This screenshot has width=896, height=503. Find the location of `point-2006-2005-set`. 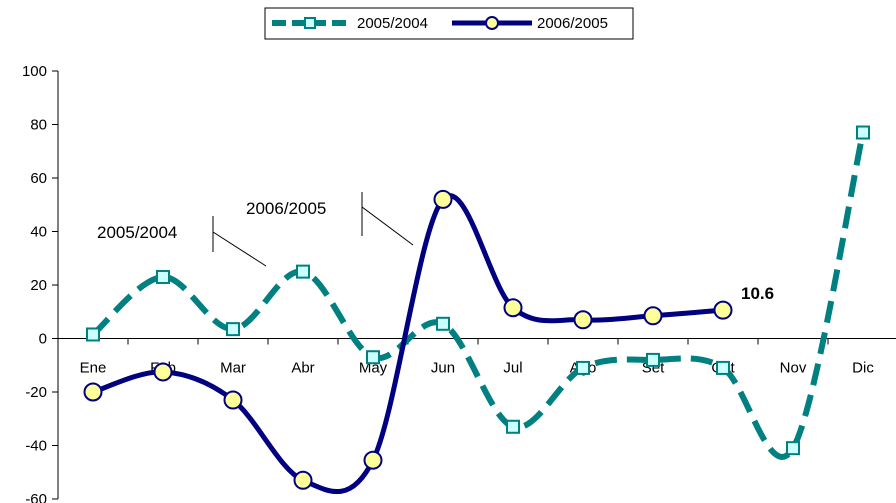

point-2006-2005-set is located at coordinates (653, 316).